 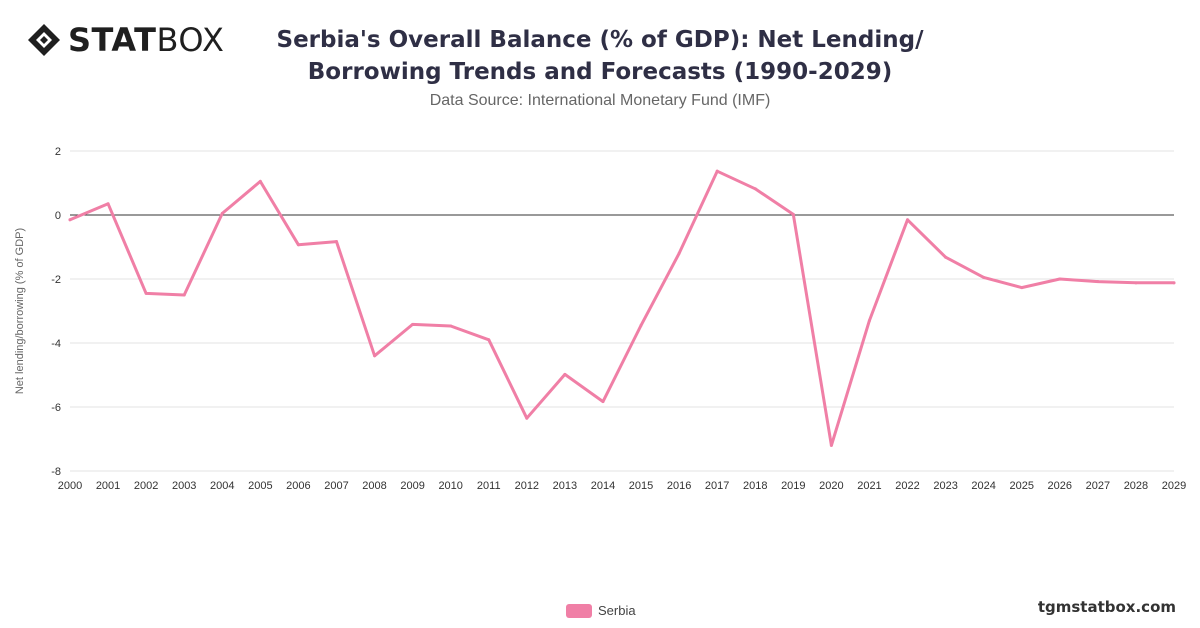 What do you see at coordinates (1174, 486) in the screenshot?
I see `x-tick-label: 2029` at bounding box center [1174, 486].